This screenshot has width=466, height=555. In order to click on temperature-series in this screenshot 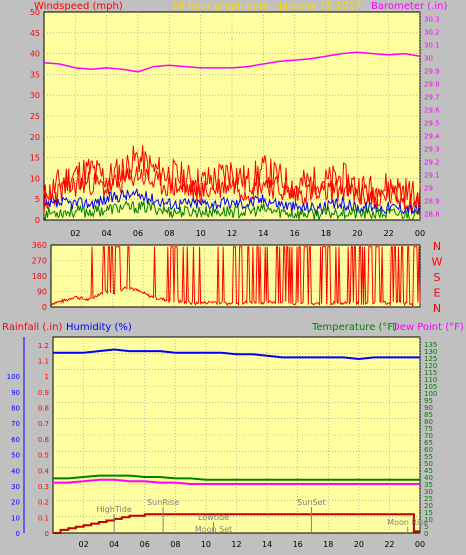, I will do `click(236, 477)`.